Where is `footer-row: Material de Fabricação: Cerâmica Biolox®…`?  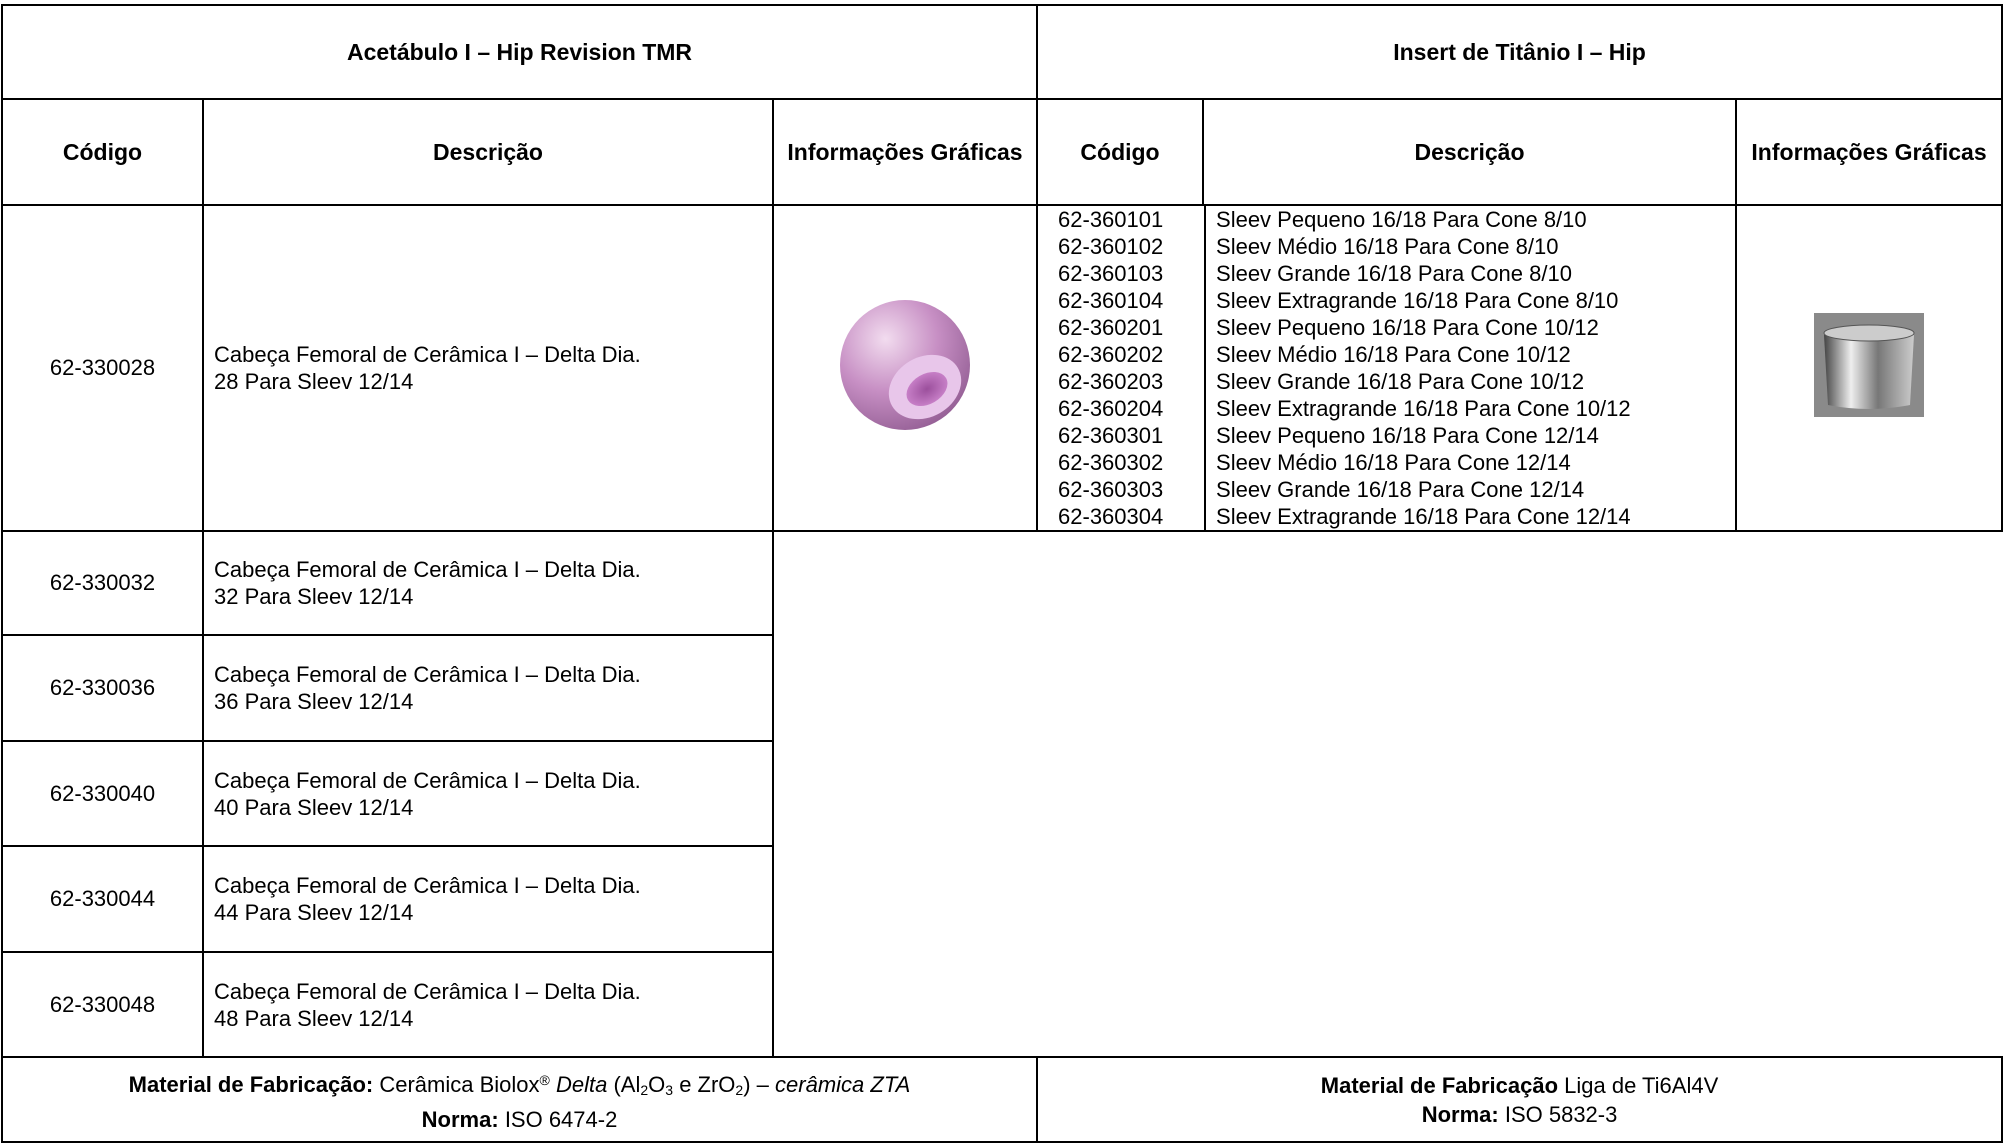
footer-row: Material de Fabricação: Cerâmica Biolox®… is located at coordinates (1002, 1099).